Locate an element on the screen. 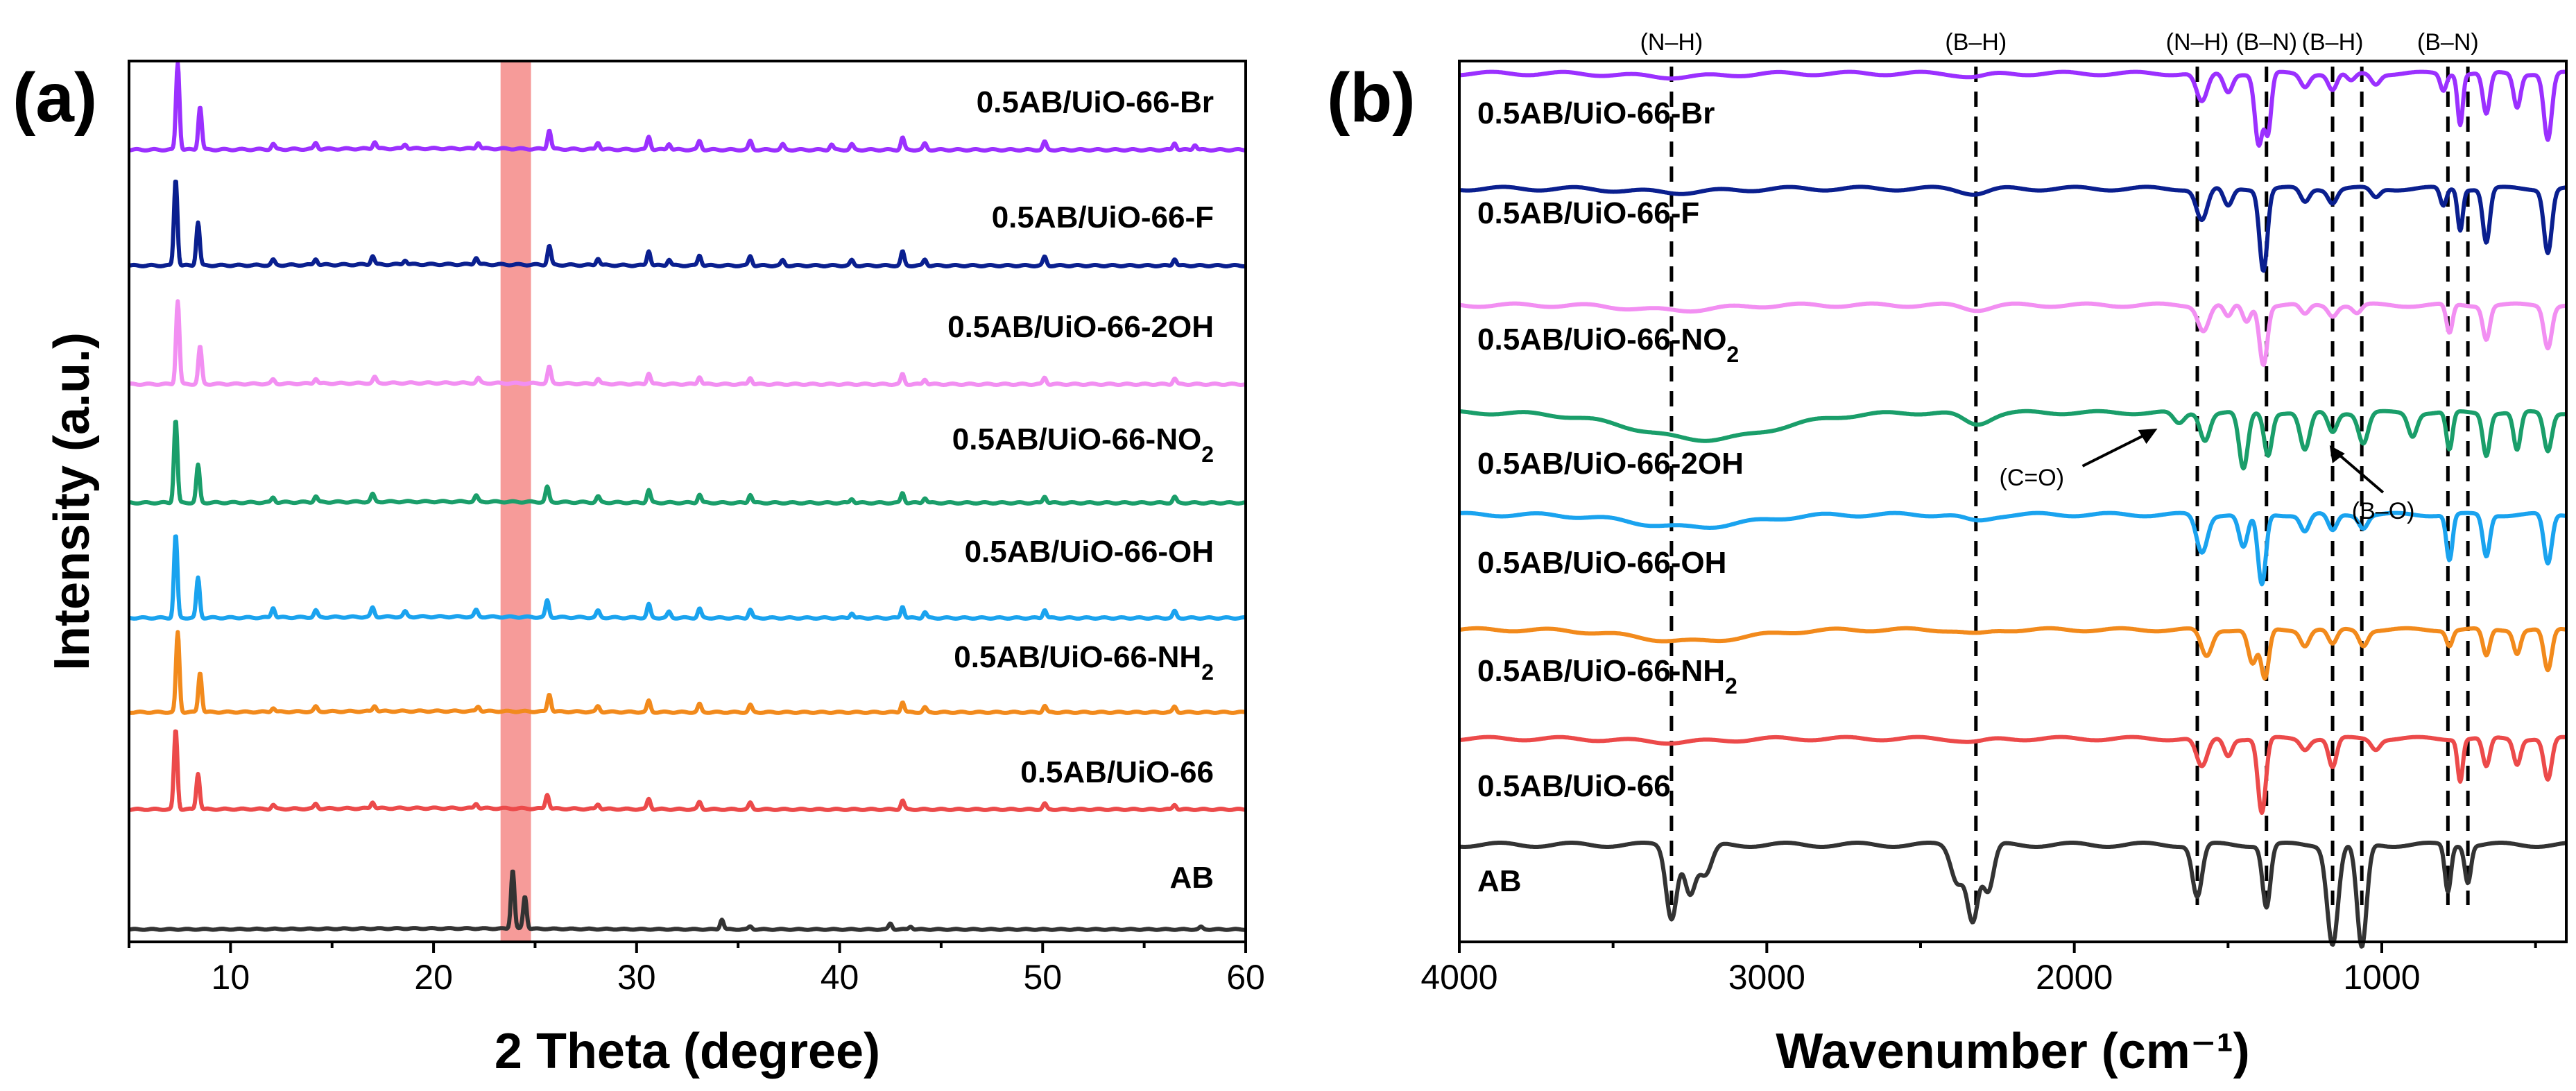 This screenshot has height=1091, width=2576. panel-a-x-axis-title: 2 Theta (degree) is located at coordinates (687, 1051).